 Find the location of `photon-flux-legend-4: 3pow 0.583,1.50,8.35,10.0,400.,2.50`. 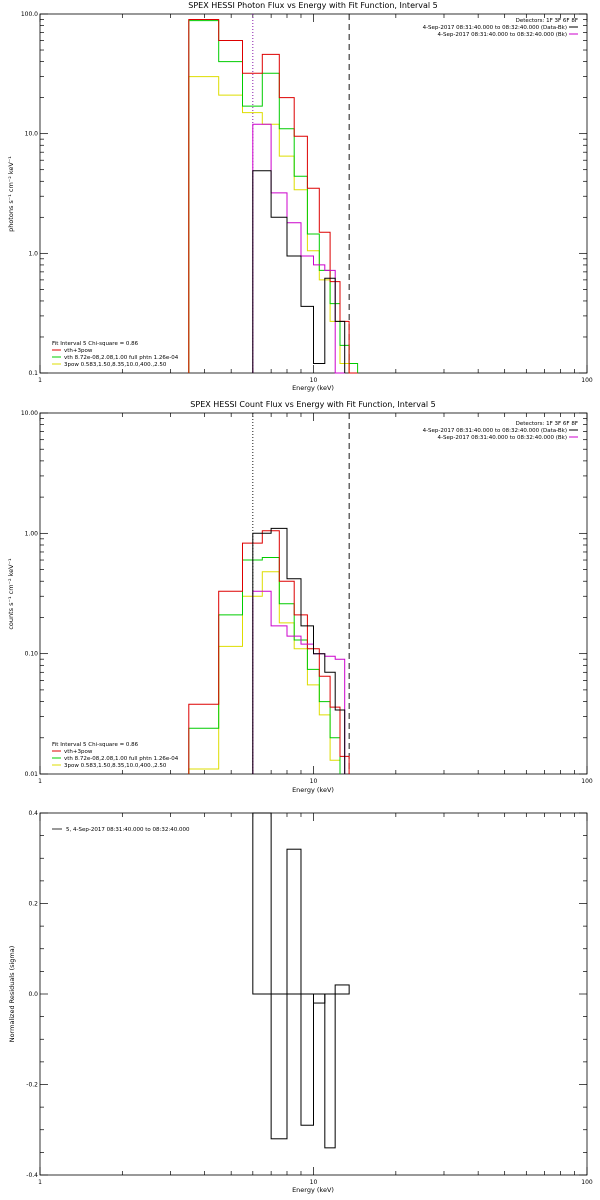

photon-flux-legend-4: 3pow 0.583,1.50,8.35,10.0,400.,2.50 is located at coordinates (115, 365).